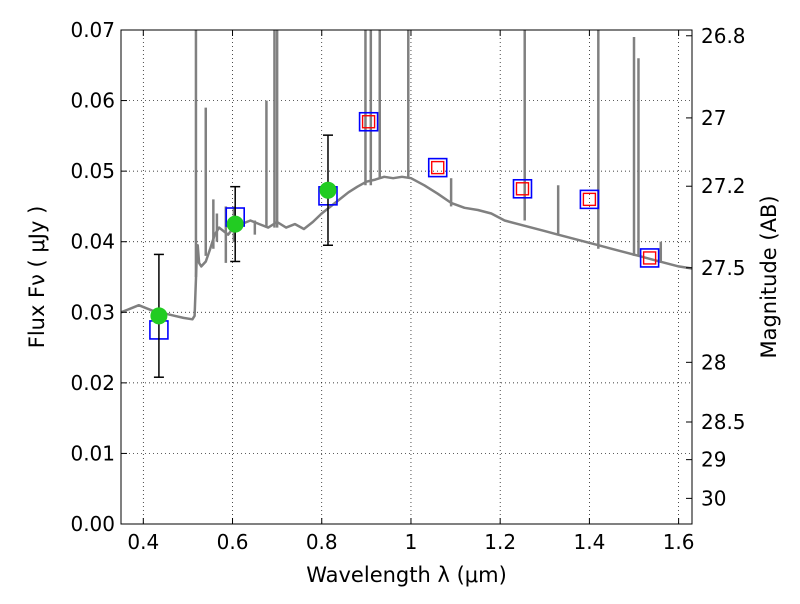  Describe the element at coordinates (500, 542) in the screenshot. I see `x-tick-label: 1.2` at that location.